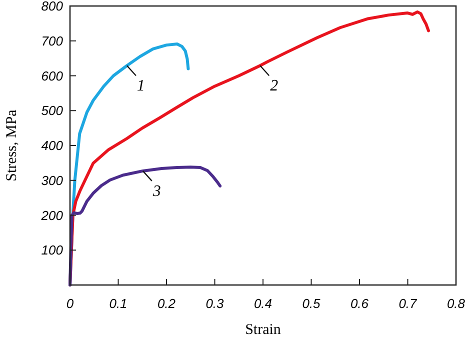  Describe the element at coordinates (52, 250) in the screenshot. I see `y-tick-label: 100` at that location.